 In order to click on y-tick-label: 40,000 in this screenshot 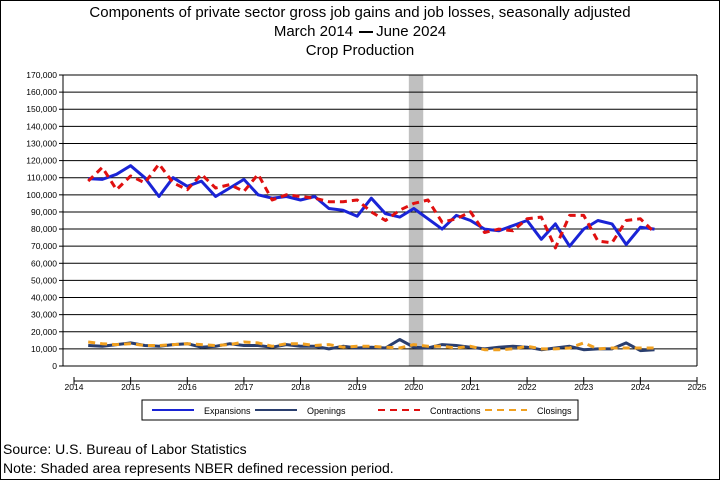, I will do `click(44, 298)`.